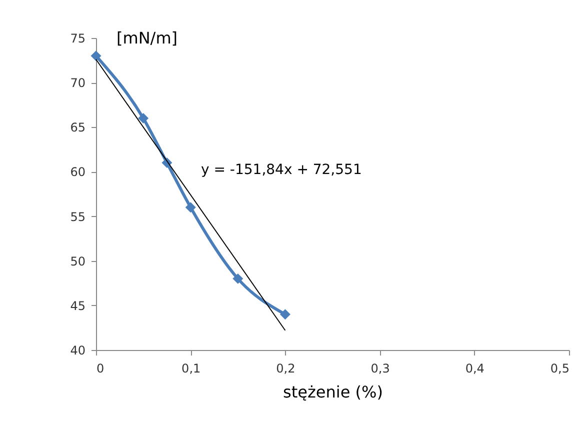 The width and height of the screenshot is (584, 428). What do you see at coordinates (78, 39) in the screenshot?
I see `y-tick-label: 75` at bounding box center [78, 39].